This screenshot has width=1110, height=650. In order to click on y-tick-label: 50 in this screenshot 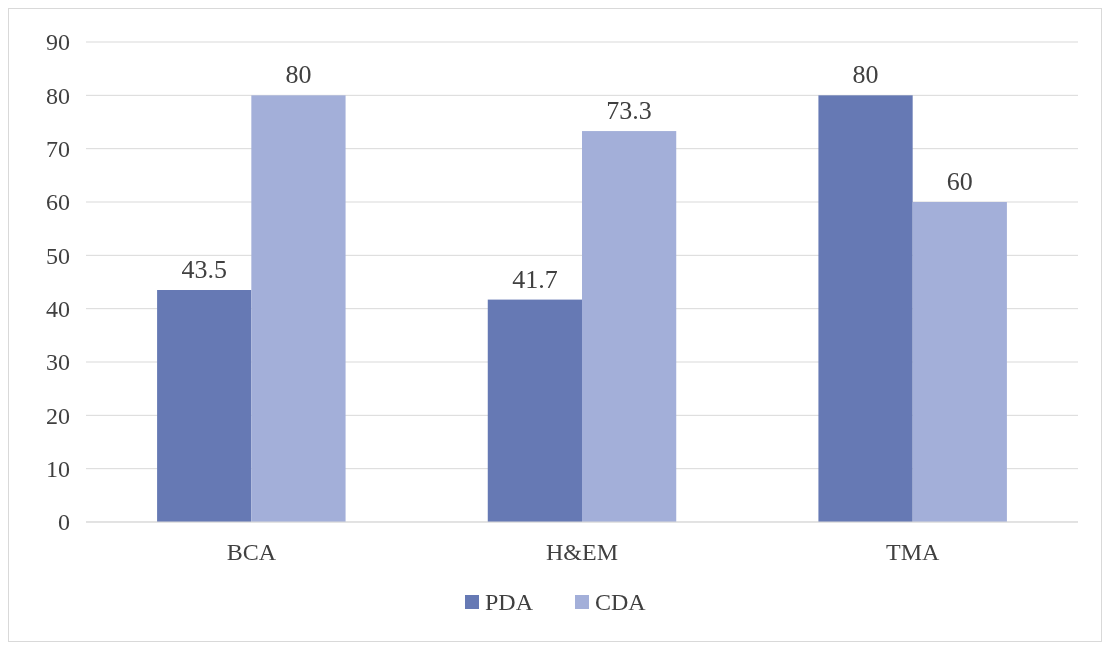, I will do `click(58, 255)`.